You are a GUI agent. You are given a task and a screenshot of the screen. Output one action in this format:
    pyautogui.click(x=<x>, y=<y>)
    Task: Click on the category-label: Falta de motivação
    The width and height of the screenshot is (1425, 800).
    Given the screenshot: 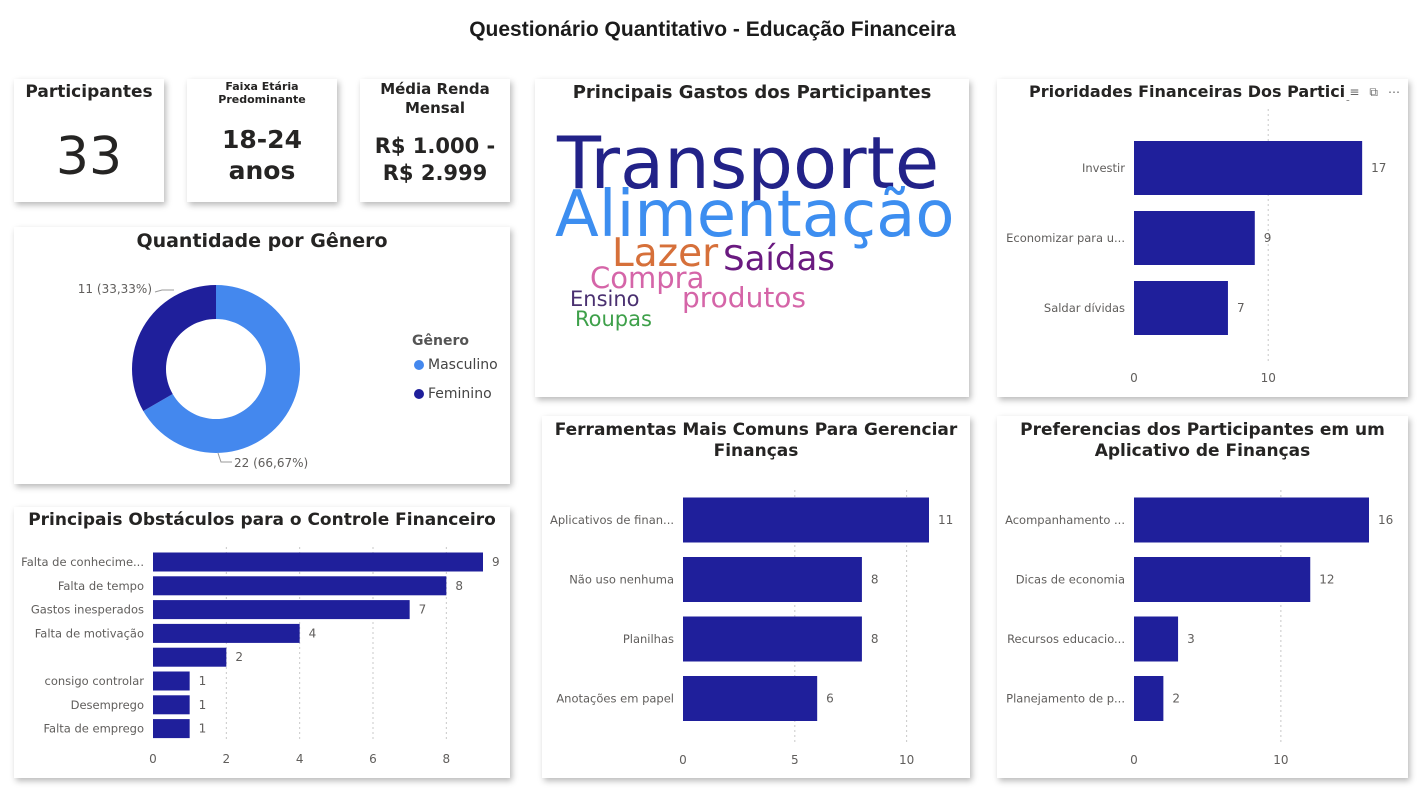 What is the action you would take?
    pyautogui.click(x=89, y=633)
    